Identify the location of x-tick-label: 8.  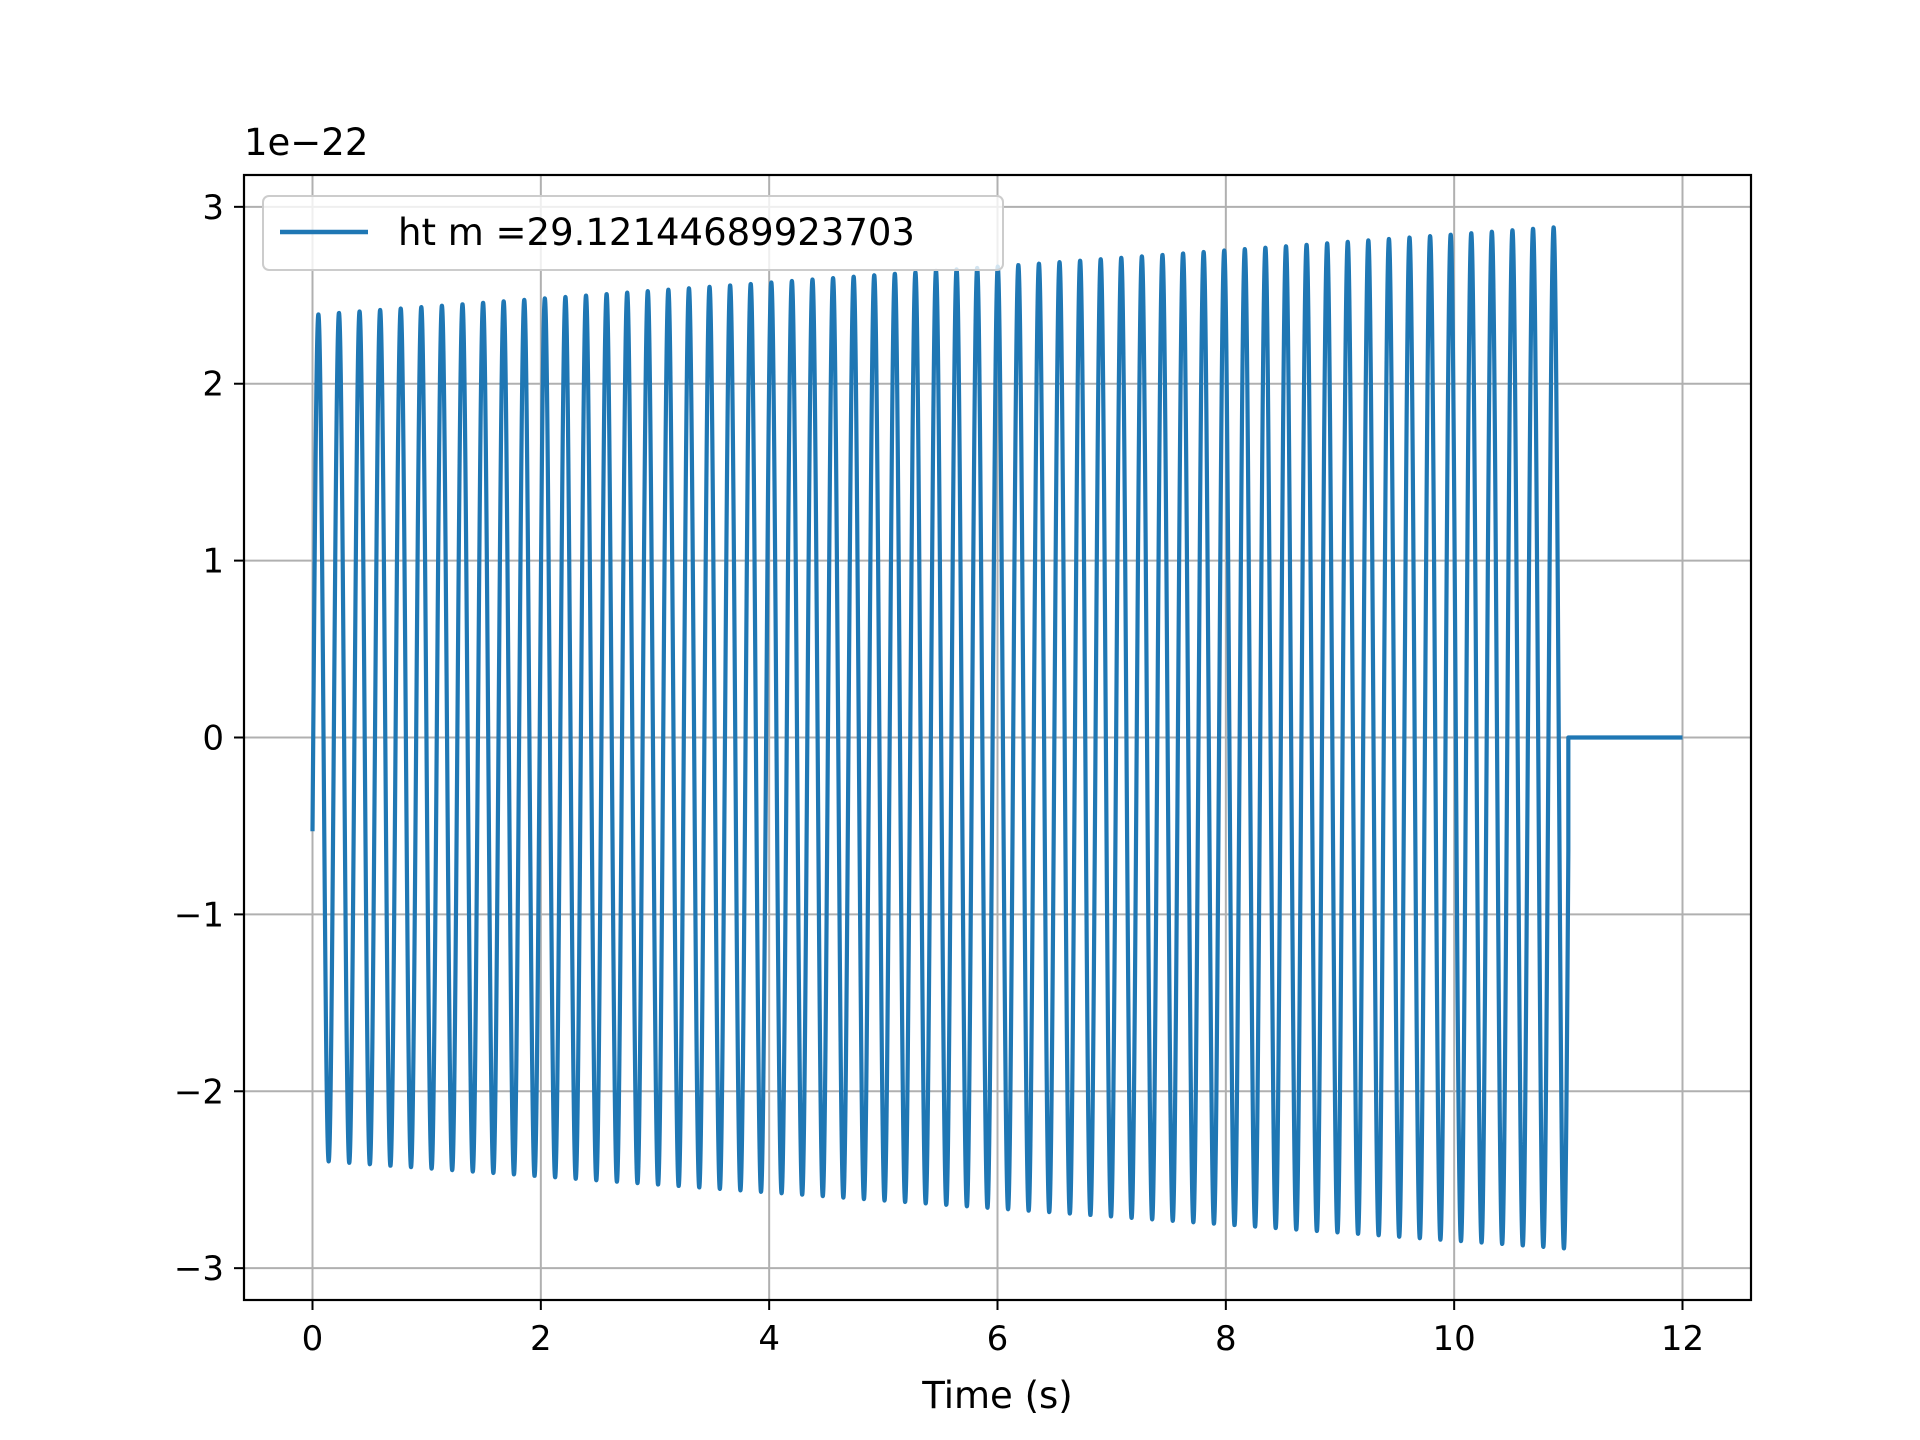
(1226, 1339).